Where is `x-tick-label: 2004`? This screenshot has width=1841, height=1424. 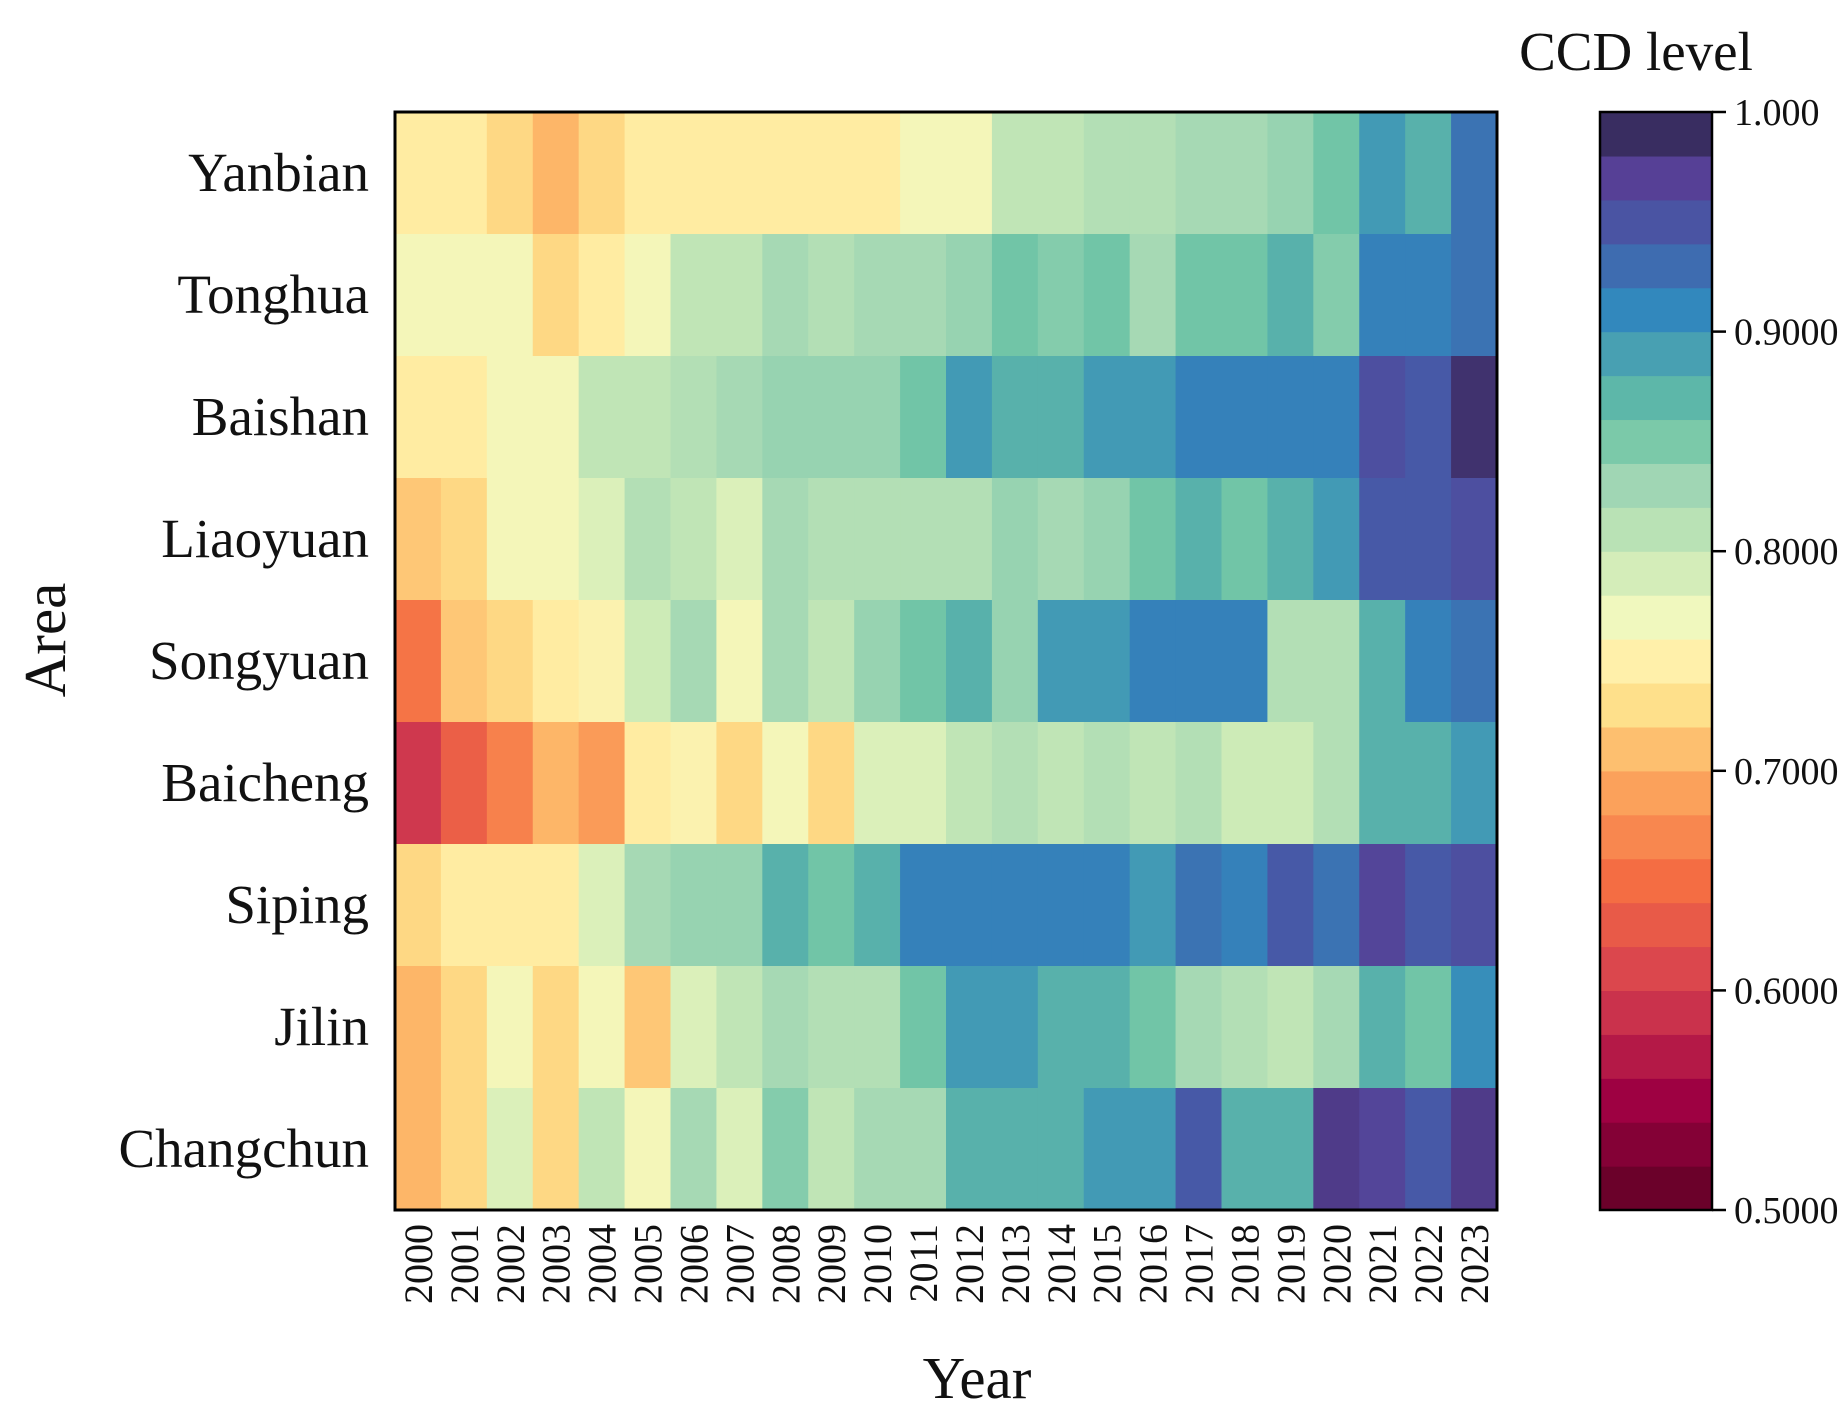 x-tick-label: 2004 is located at coordinates (602, 1264).